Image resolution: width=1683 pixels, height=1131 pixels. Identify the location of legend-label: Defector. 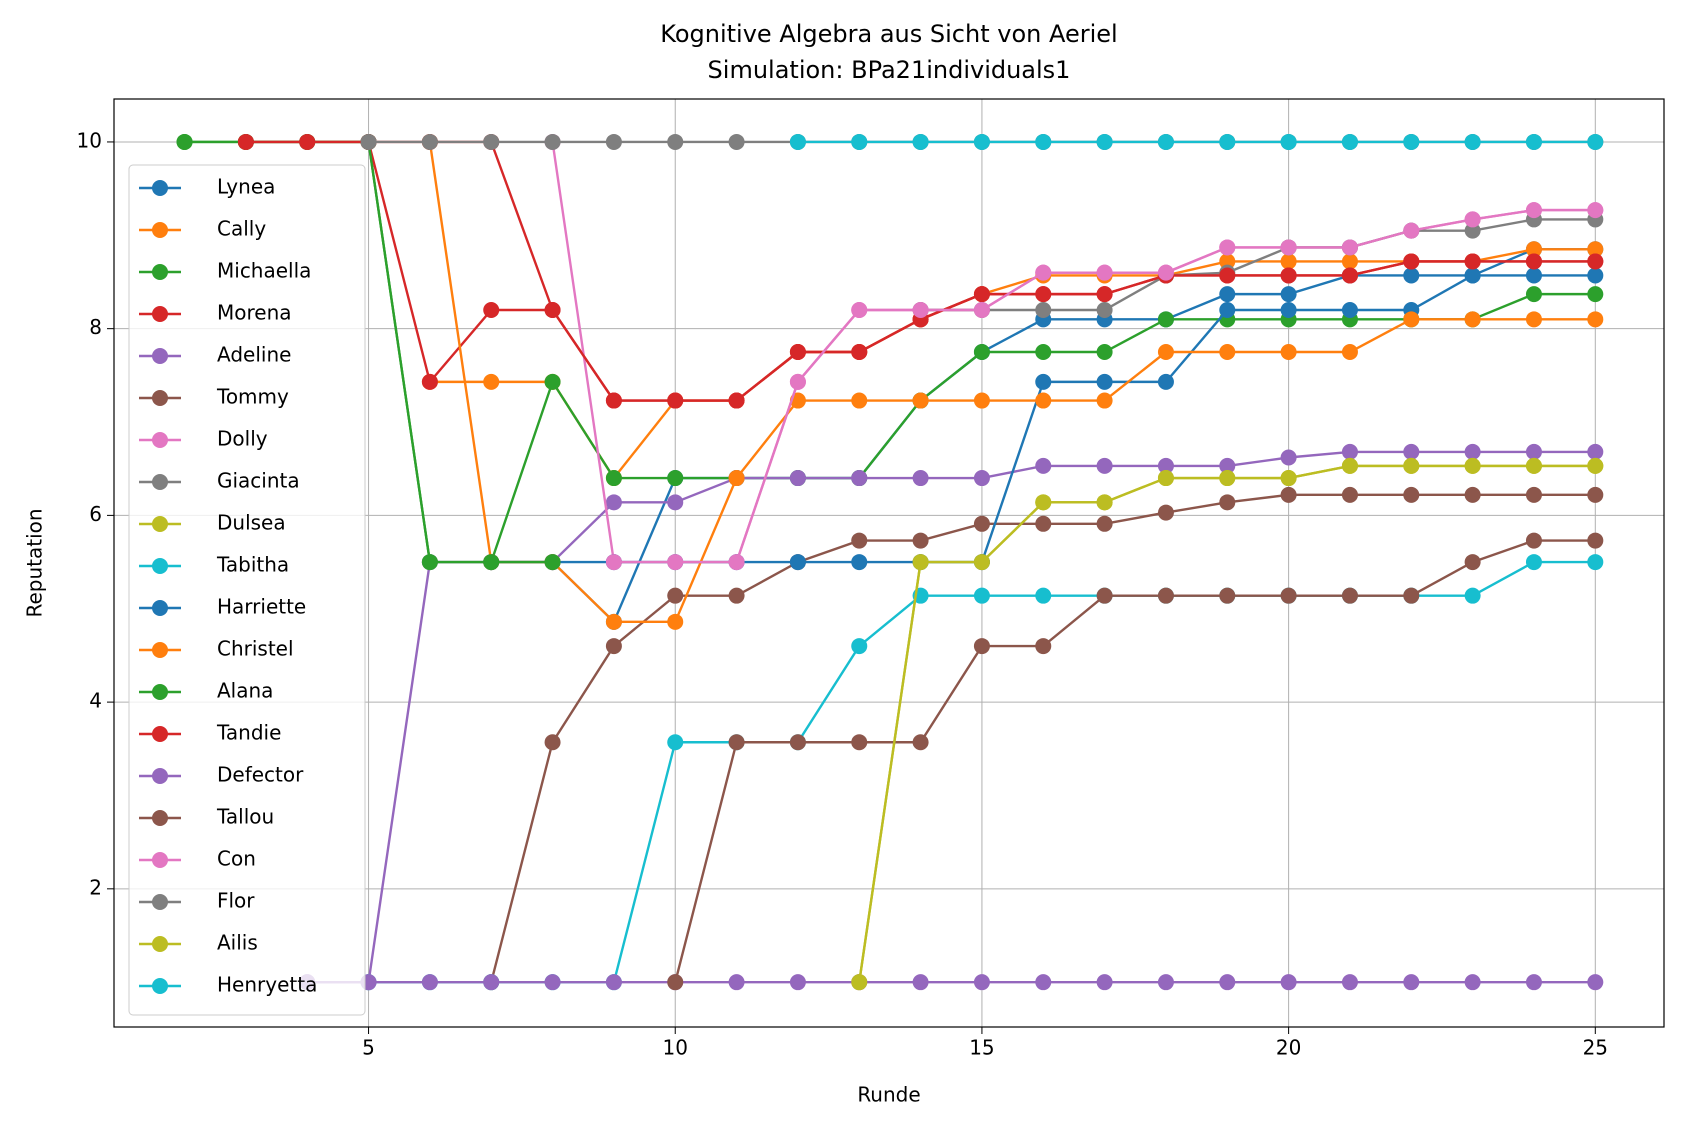
(260, 775).